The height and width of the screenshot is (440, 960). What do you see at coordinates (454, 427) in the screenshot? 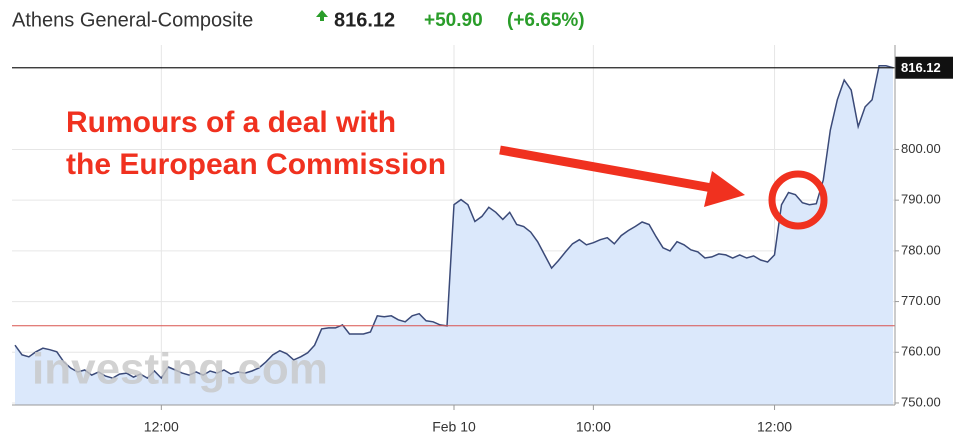
I see `x-tick-label: Feb 10` at bounding box center [454, 427].